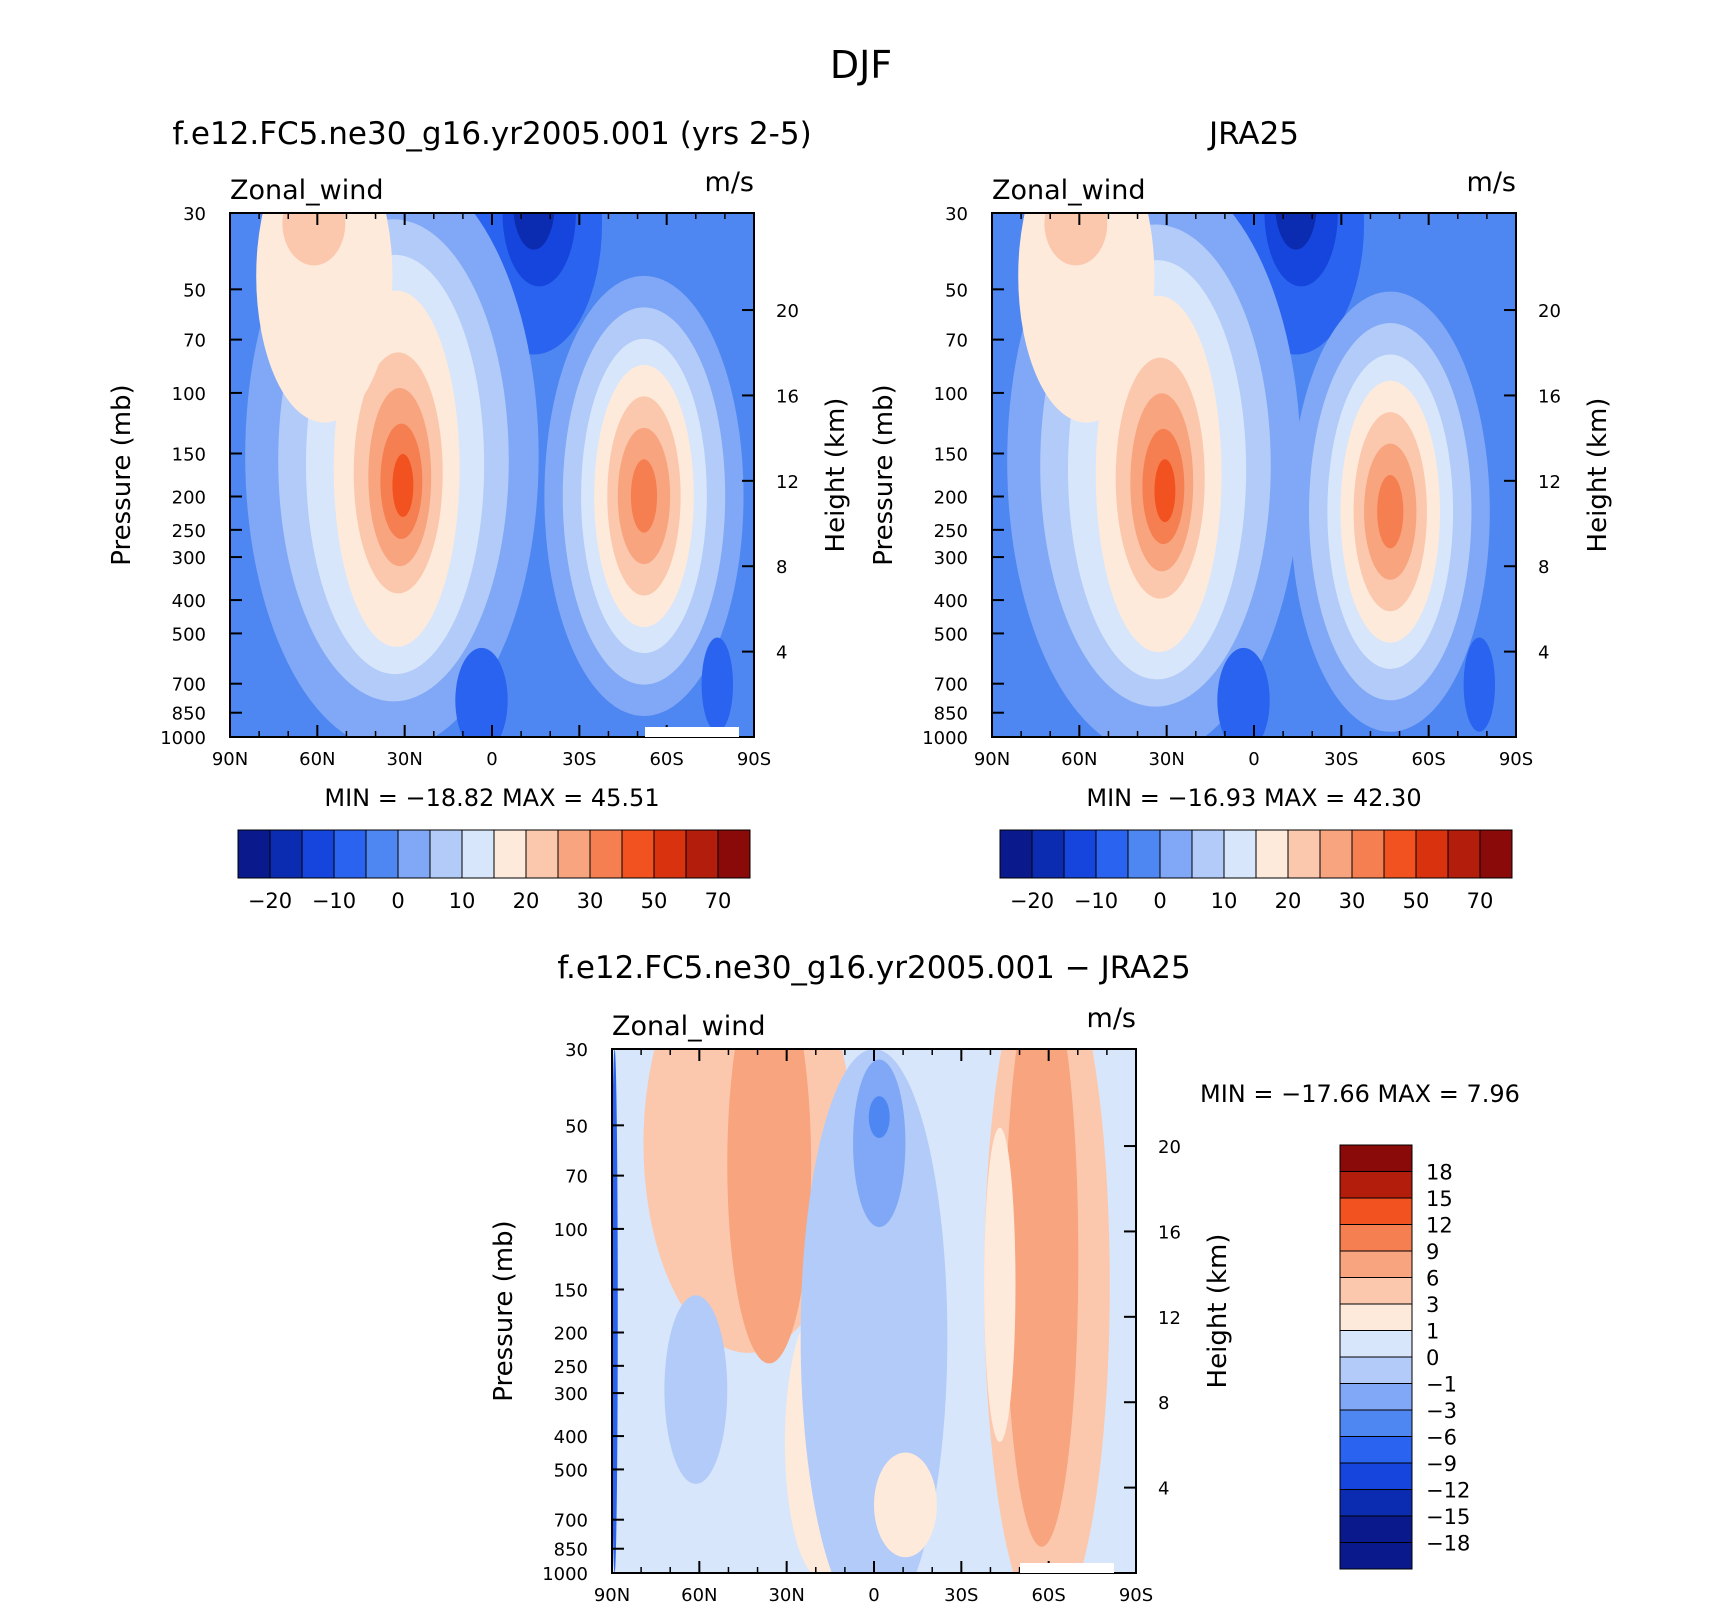 The image size is (1710, 1611). What do you see at coordinates (961, 1595) in the screenshot?
I see `x-tick-label: 30S` at bounding box center [961, 1595].